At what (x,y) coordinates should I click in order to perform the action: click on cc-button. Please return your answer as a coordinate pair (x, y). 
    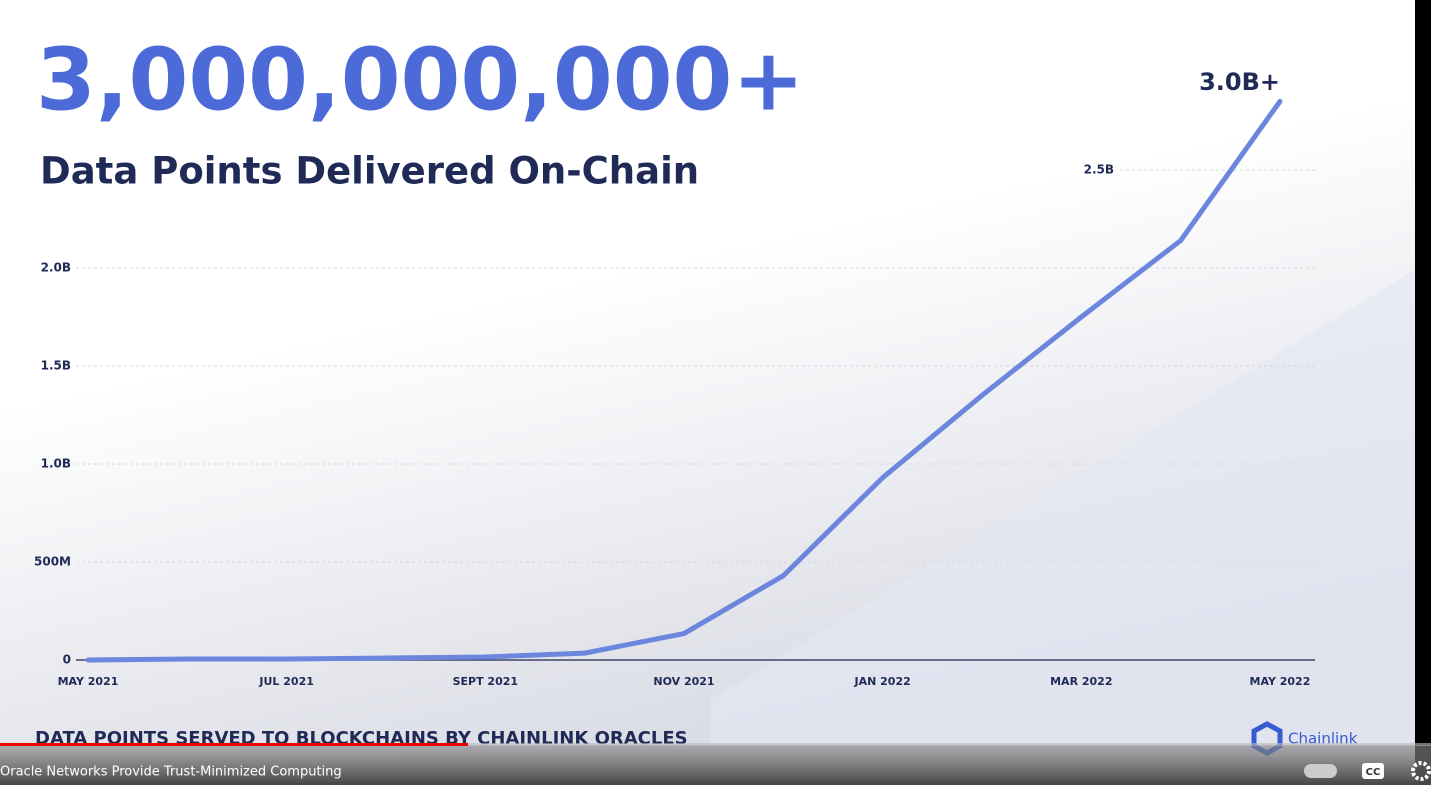
    Looking at the image, I should click on (1373, 771).